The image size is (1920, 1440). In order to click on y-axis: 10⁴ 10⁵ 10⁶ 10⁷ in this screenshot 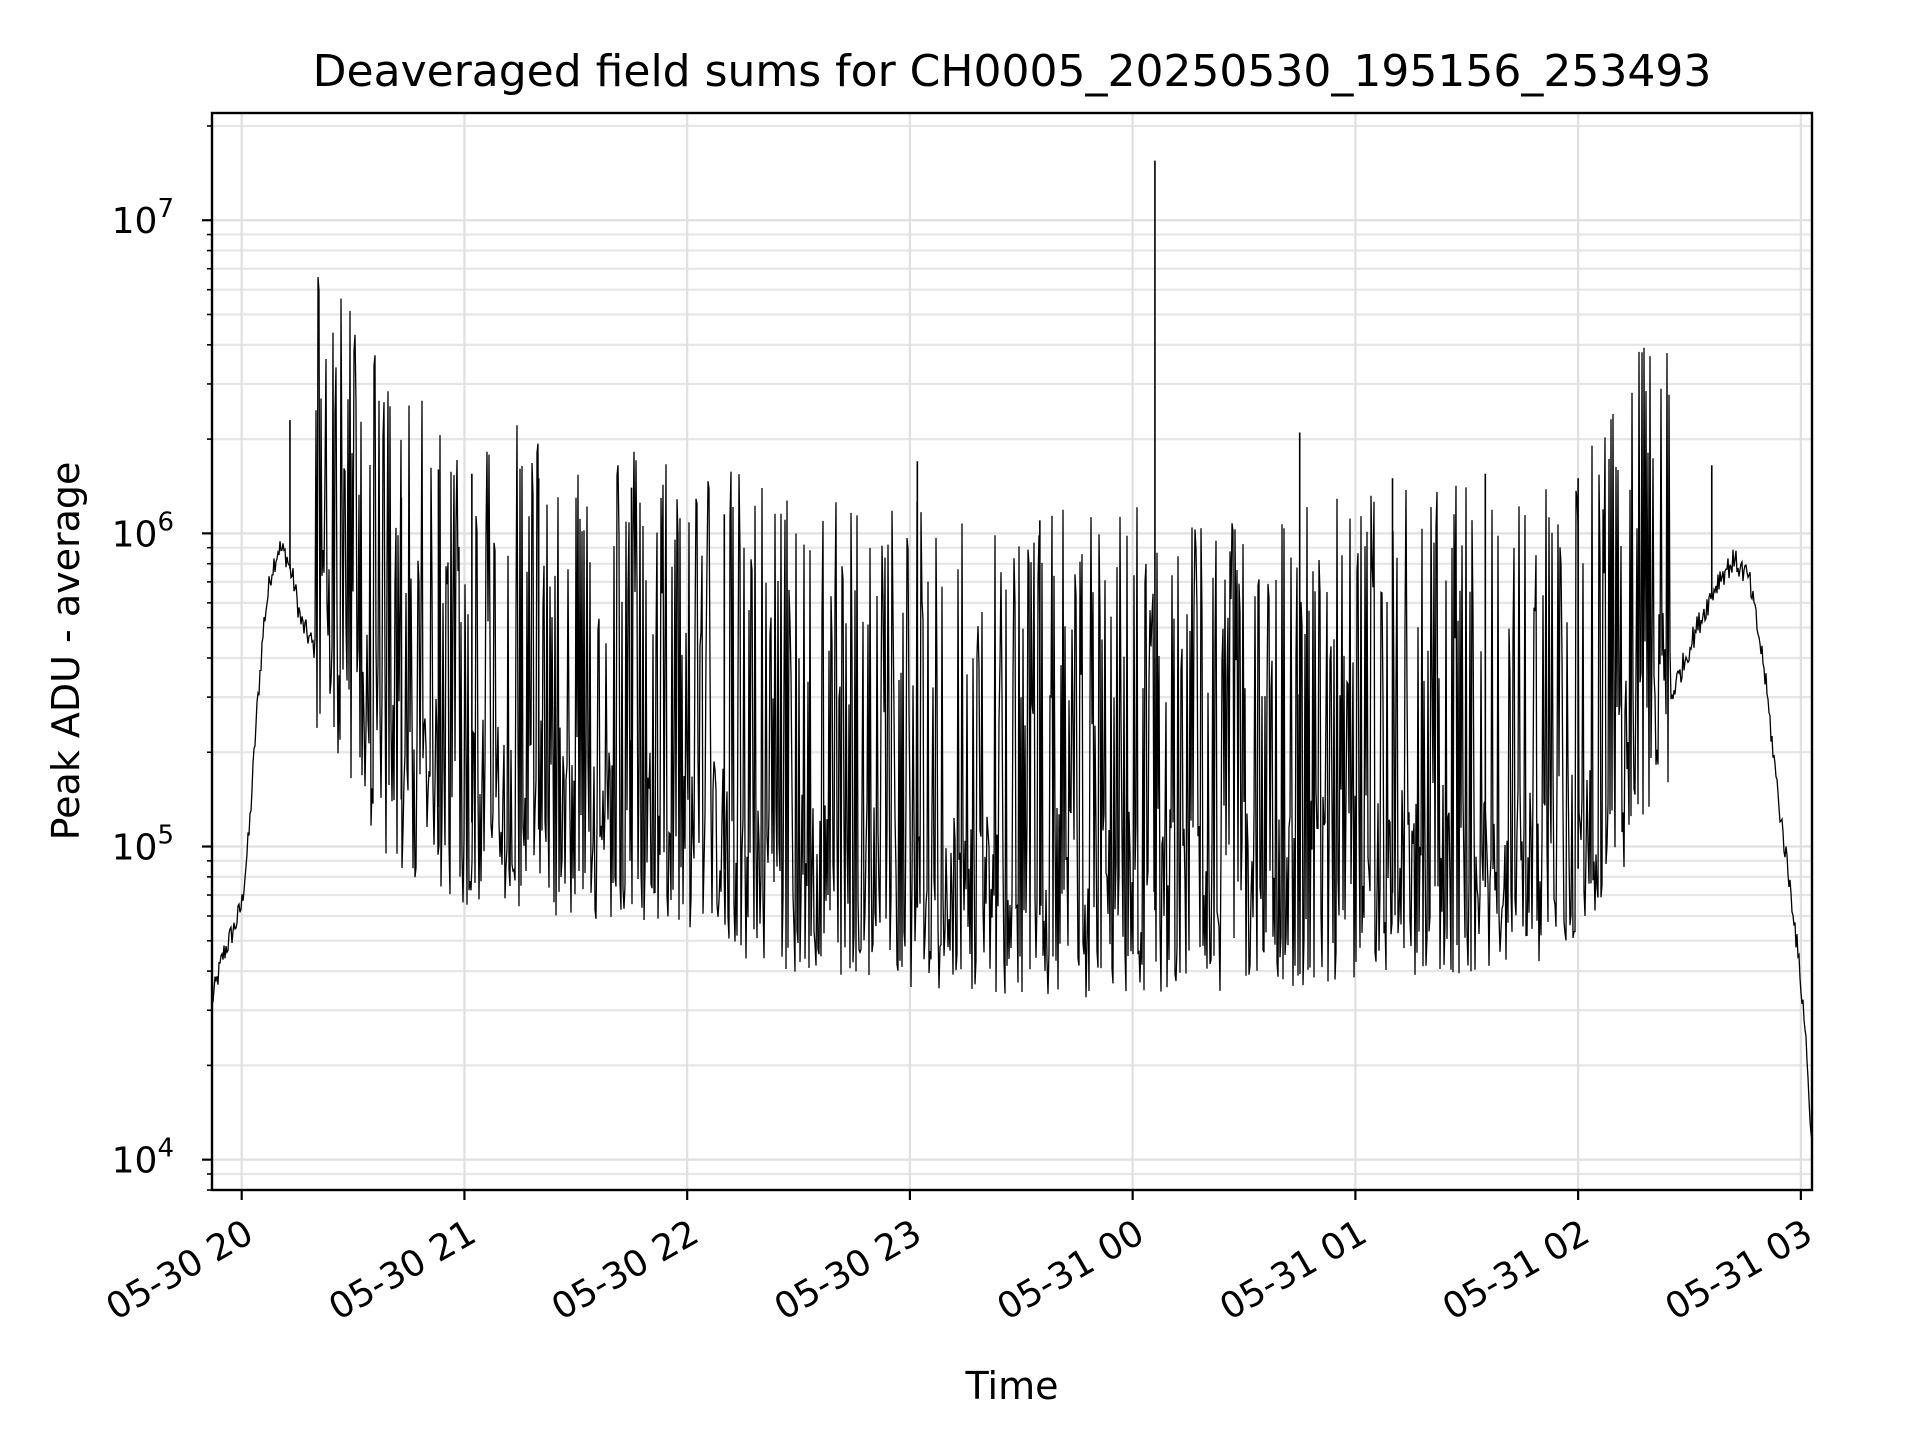, I will do `click(162, 658)`.